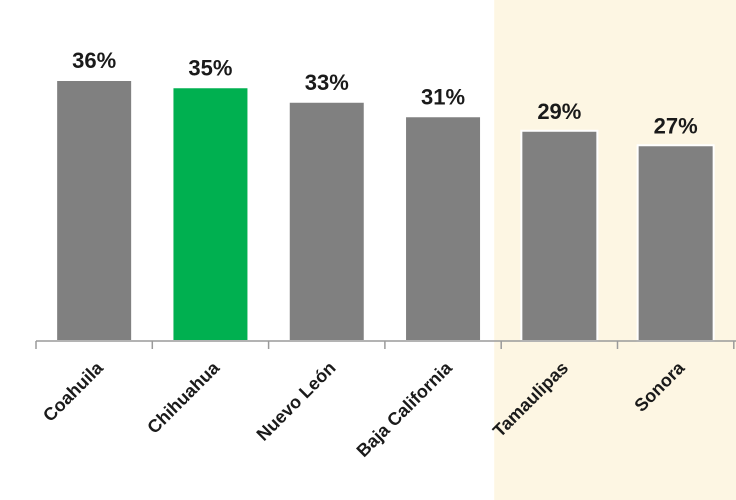  What do you see at coordinates (559, 235) in the screenshot?
I see `bar-tamaulipas` at bounding box center [559, 235].